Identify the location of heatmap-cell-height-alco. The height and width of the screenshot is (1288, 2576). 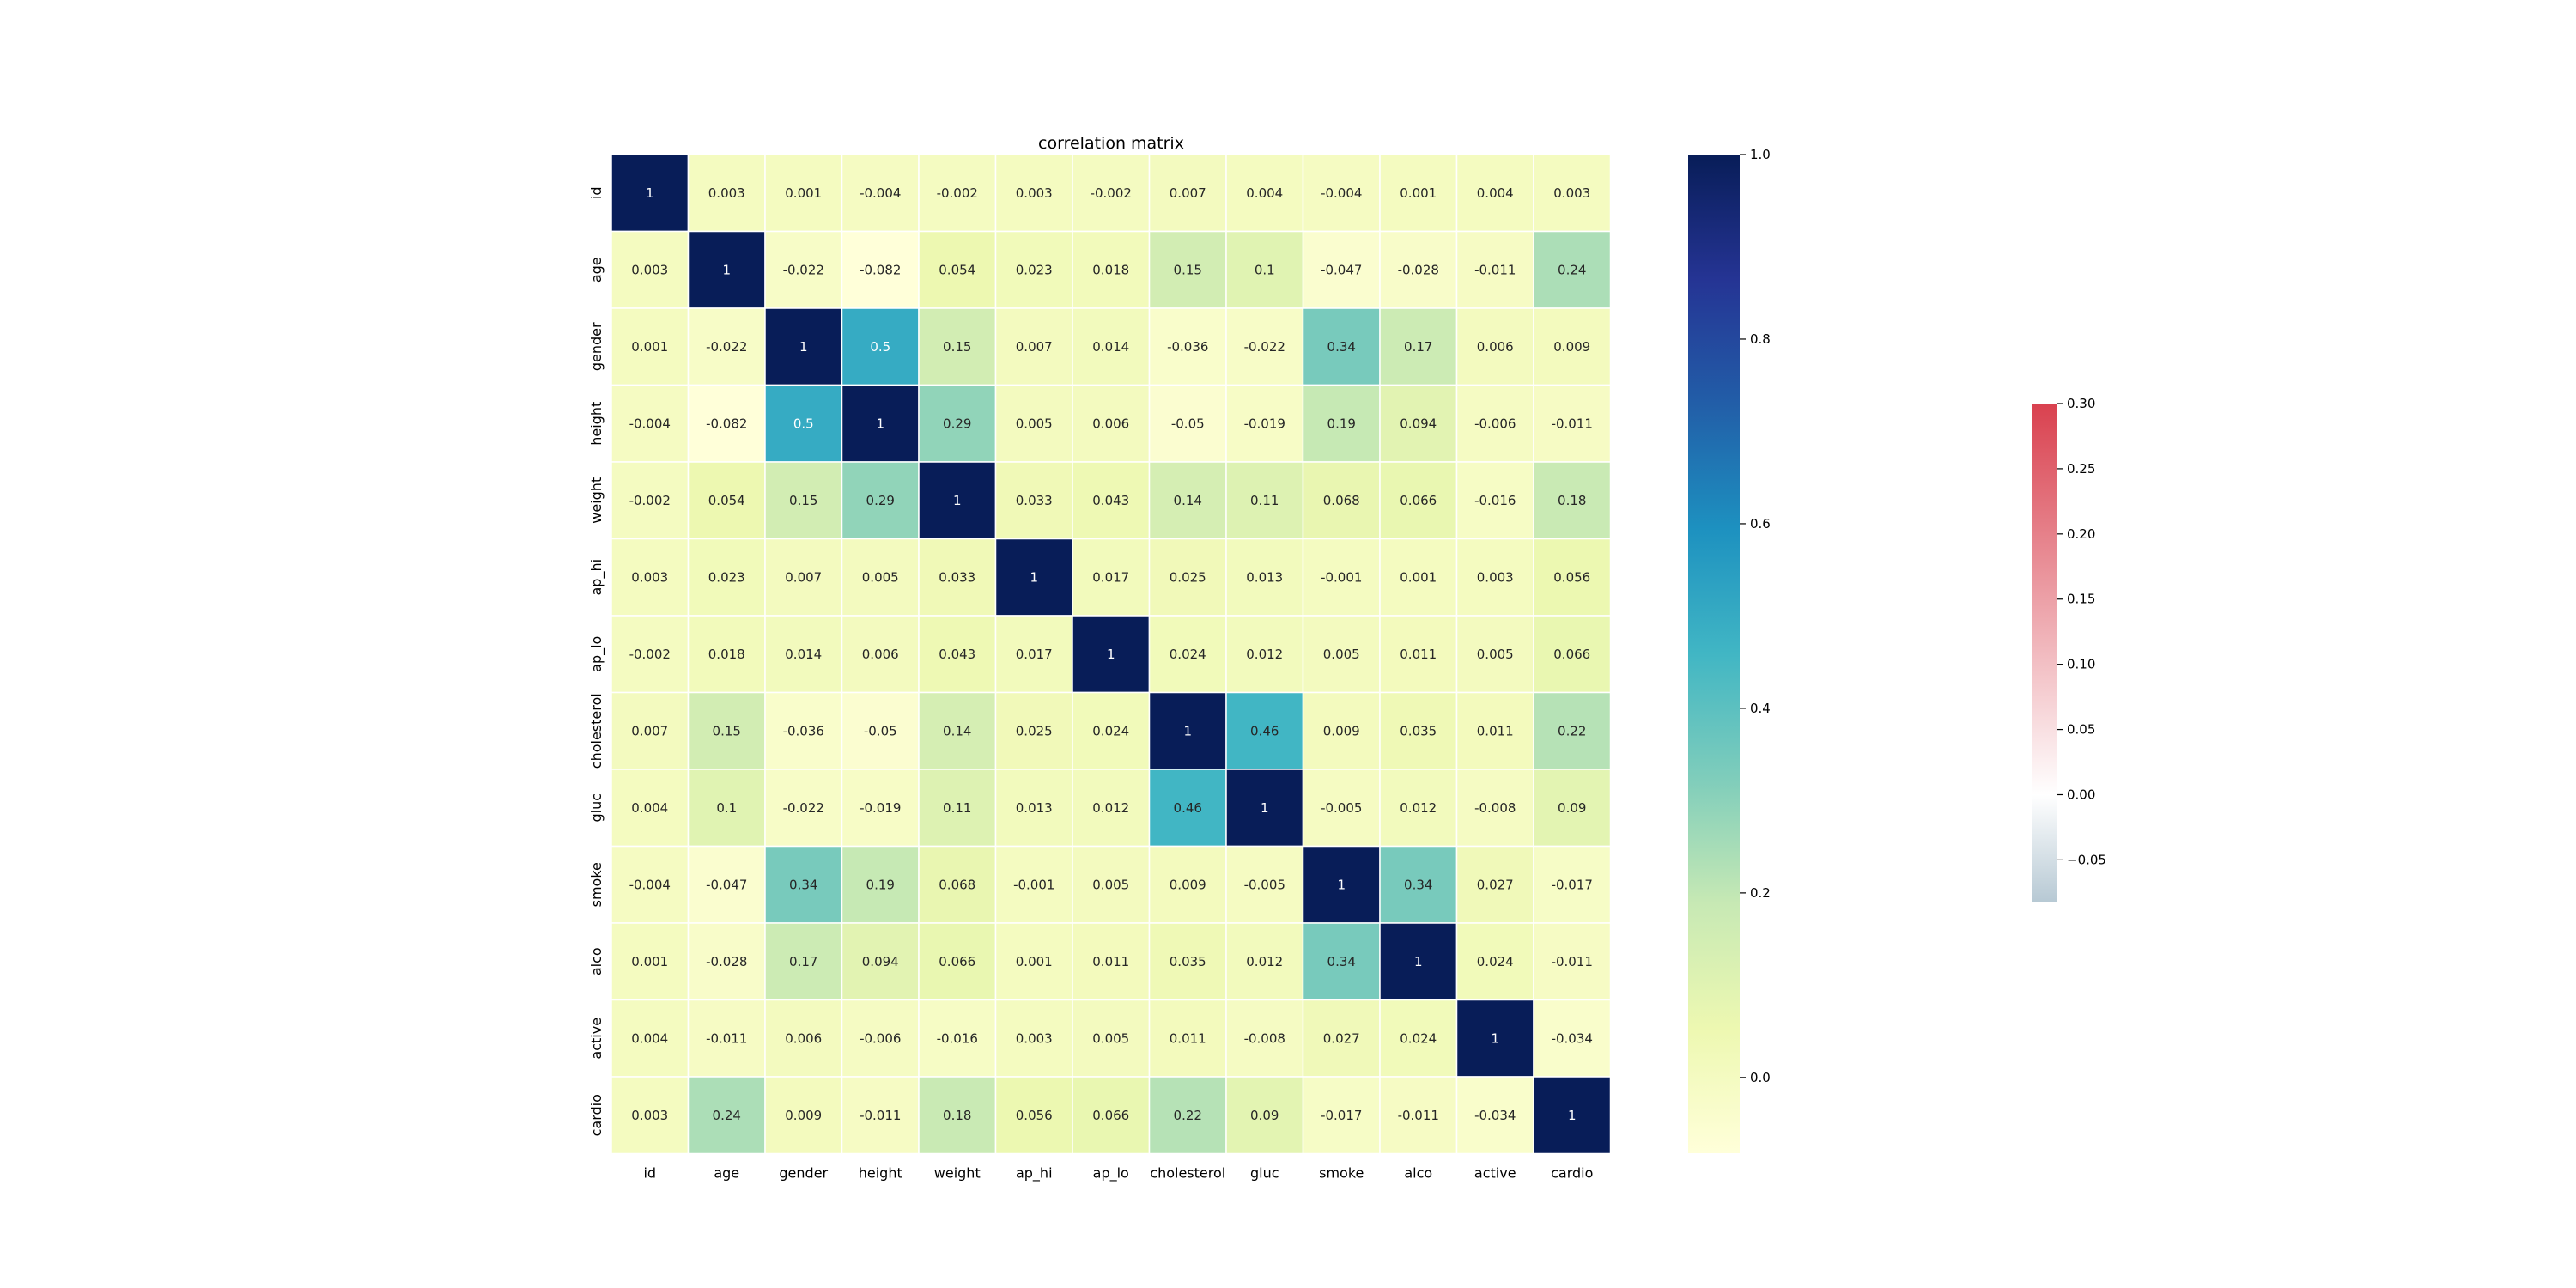
(1418, 423).